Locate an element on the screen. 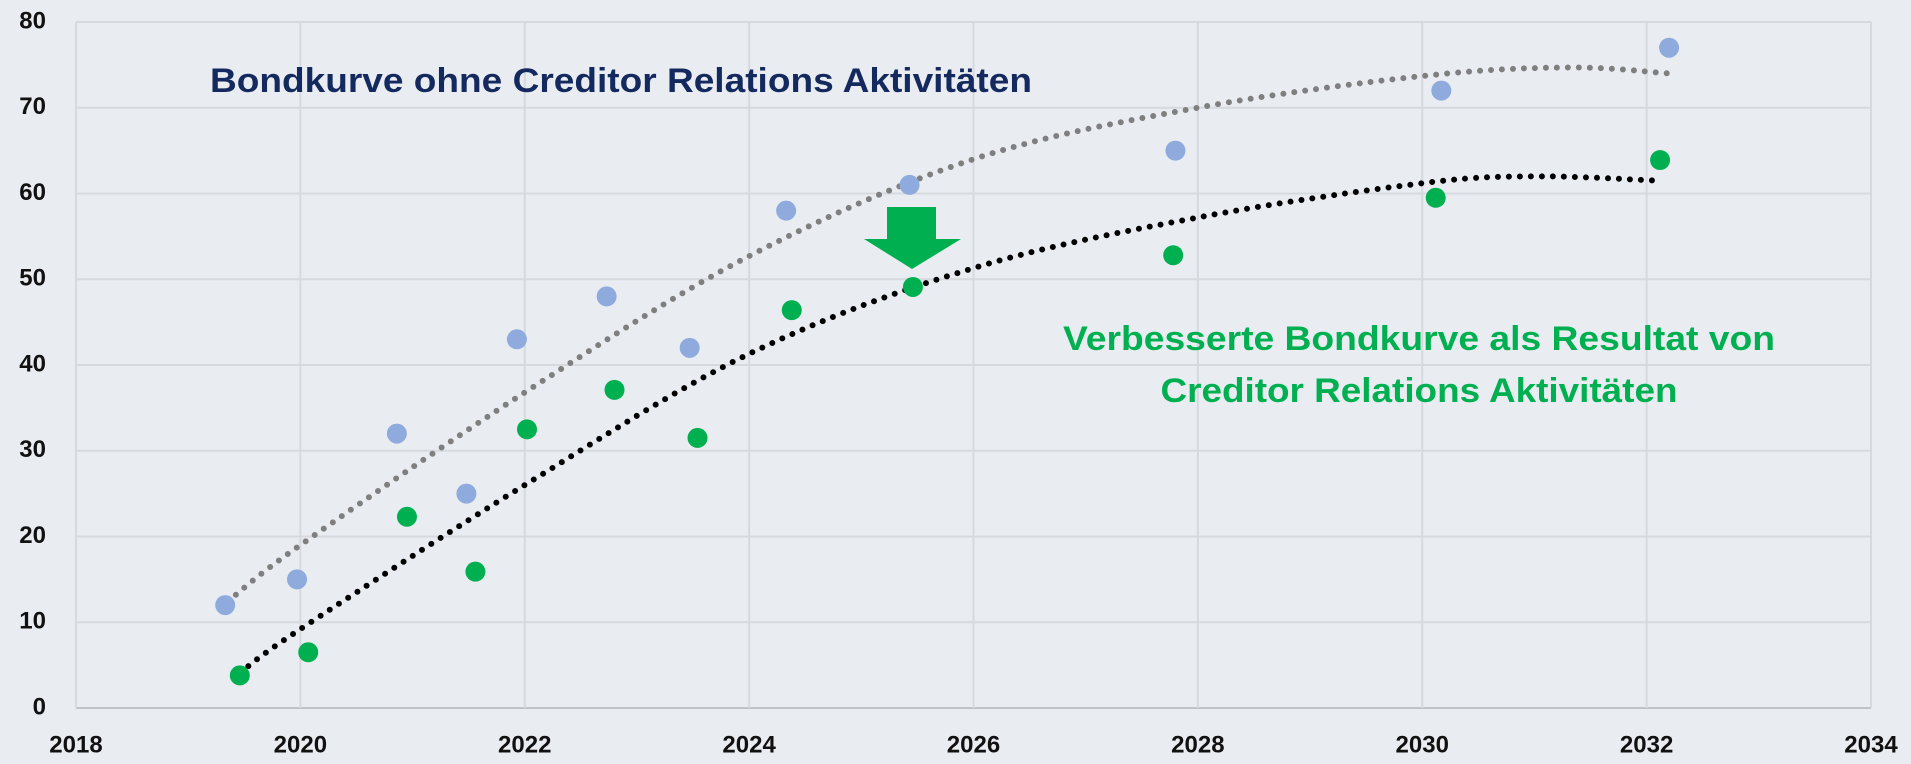 This screenshot has height=764, width=1911. x-tick-label: 2022 is located at coordinates (524, 744).